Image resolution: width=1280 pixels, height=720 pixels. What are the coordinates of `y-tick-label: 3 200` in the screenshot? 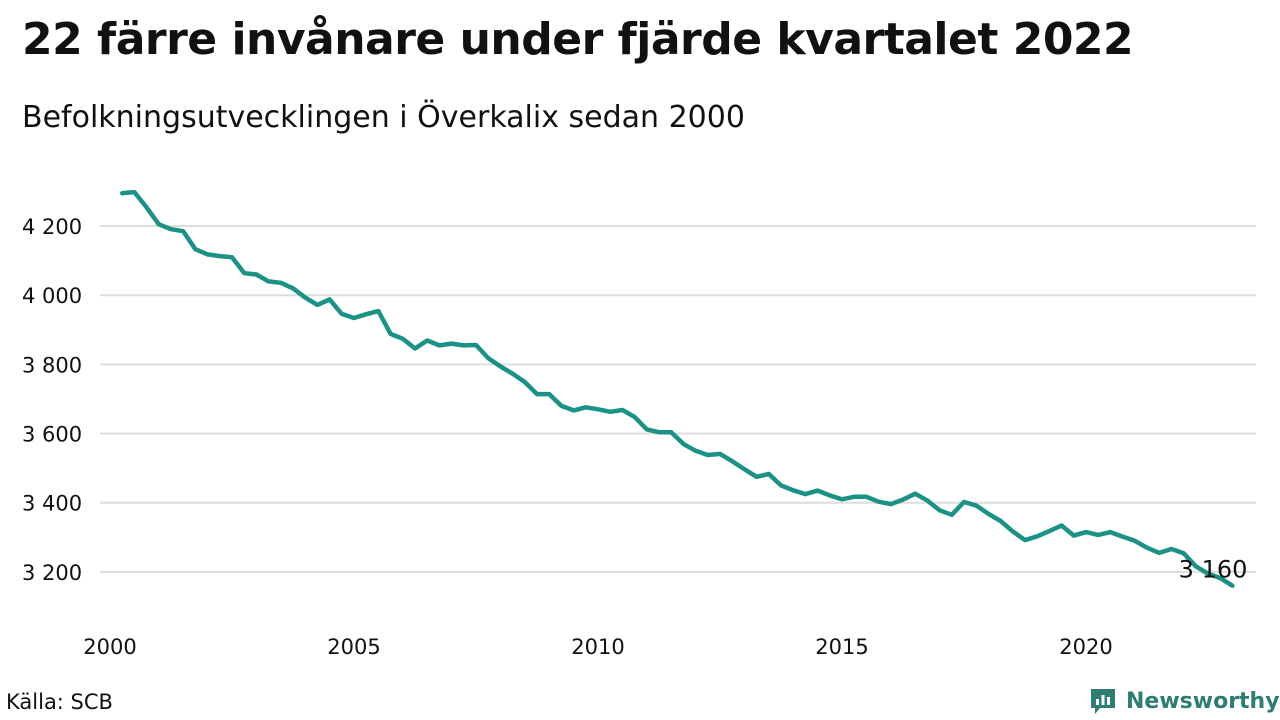 It's located at (52, 573).